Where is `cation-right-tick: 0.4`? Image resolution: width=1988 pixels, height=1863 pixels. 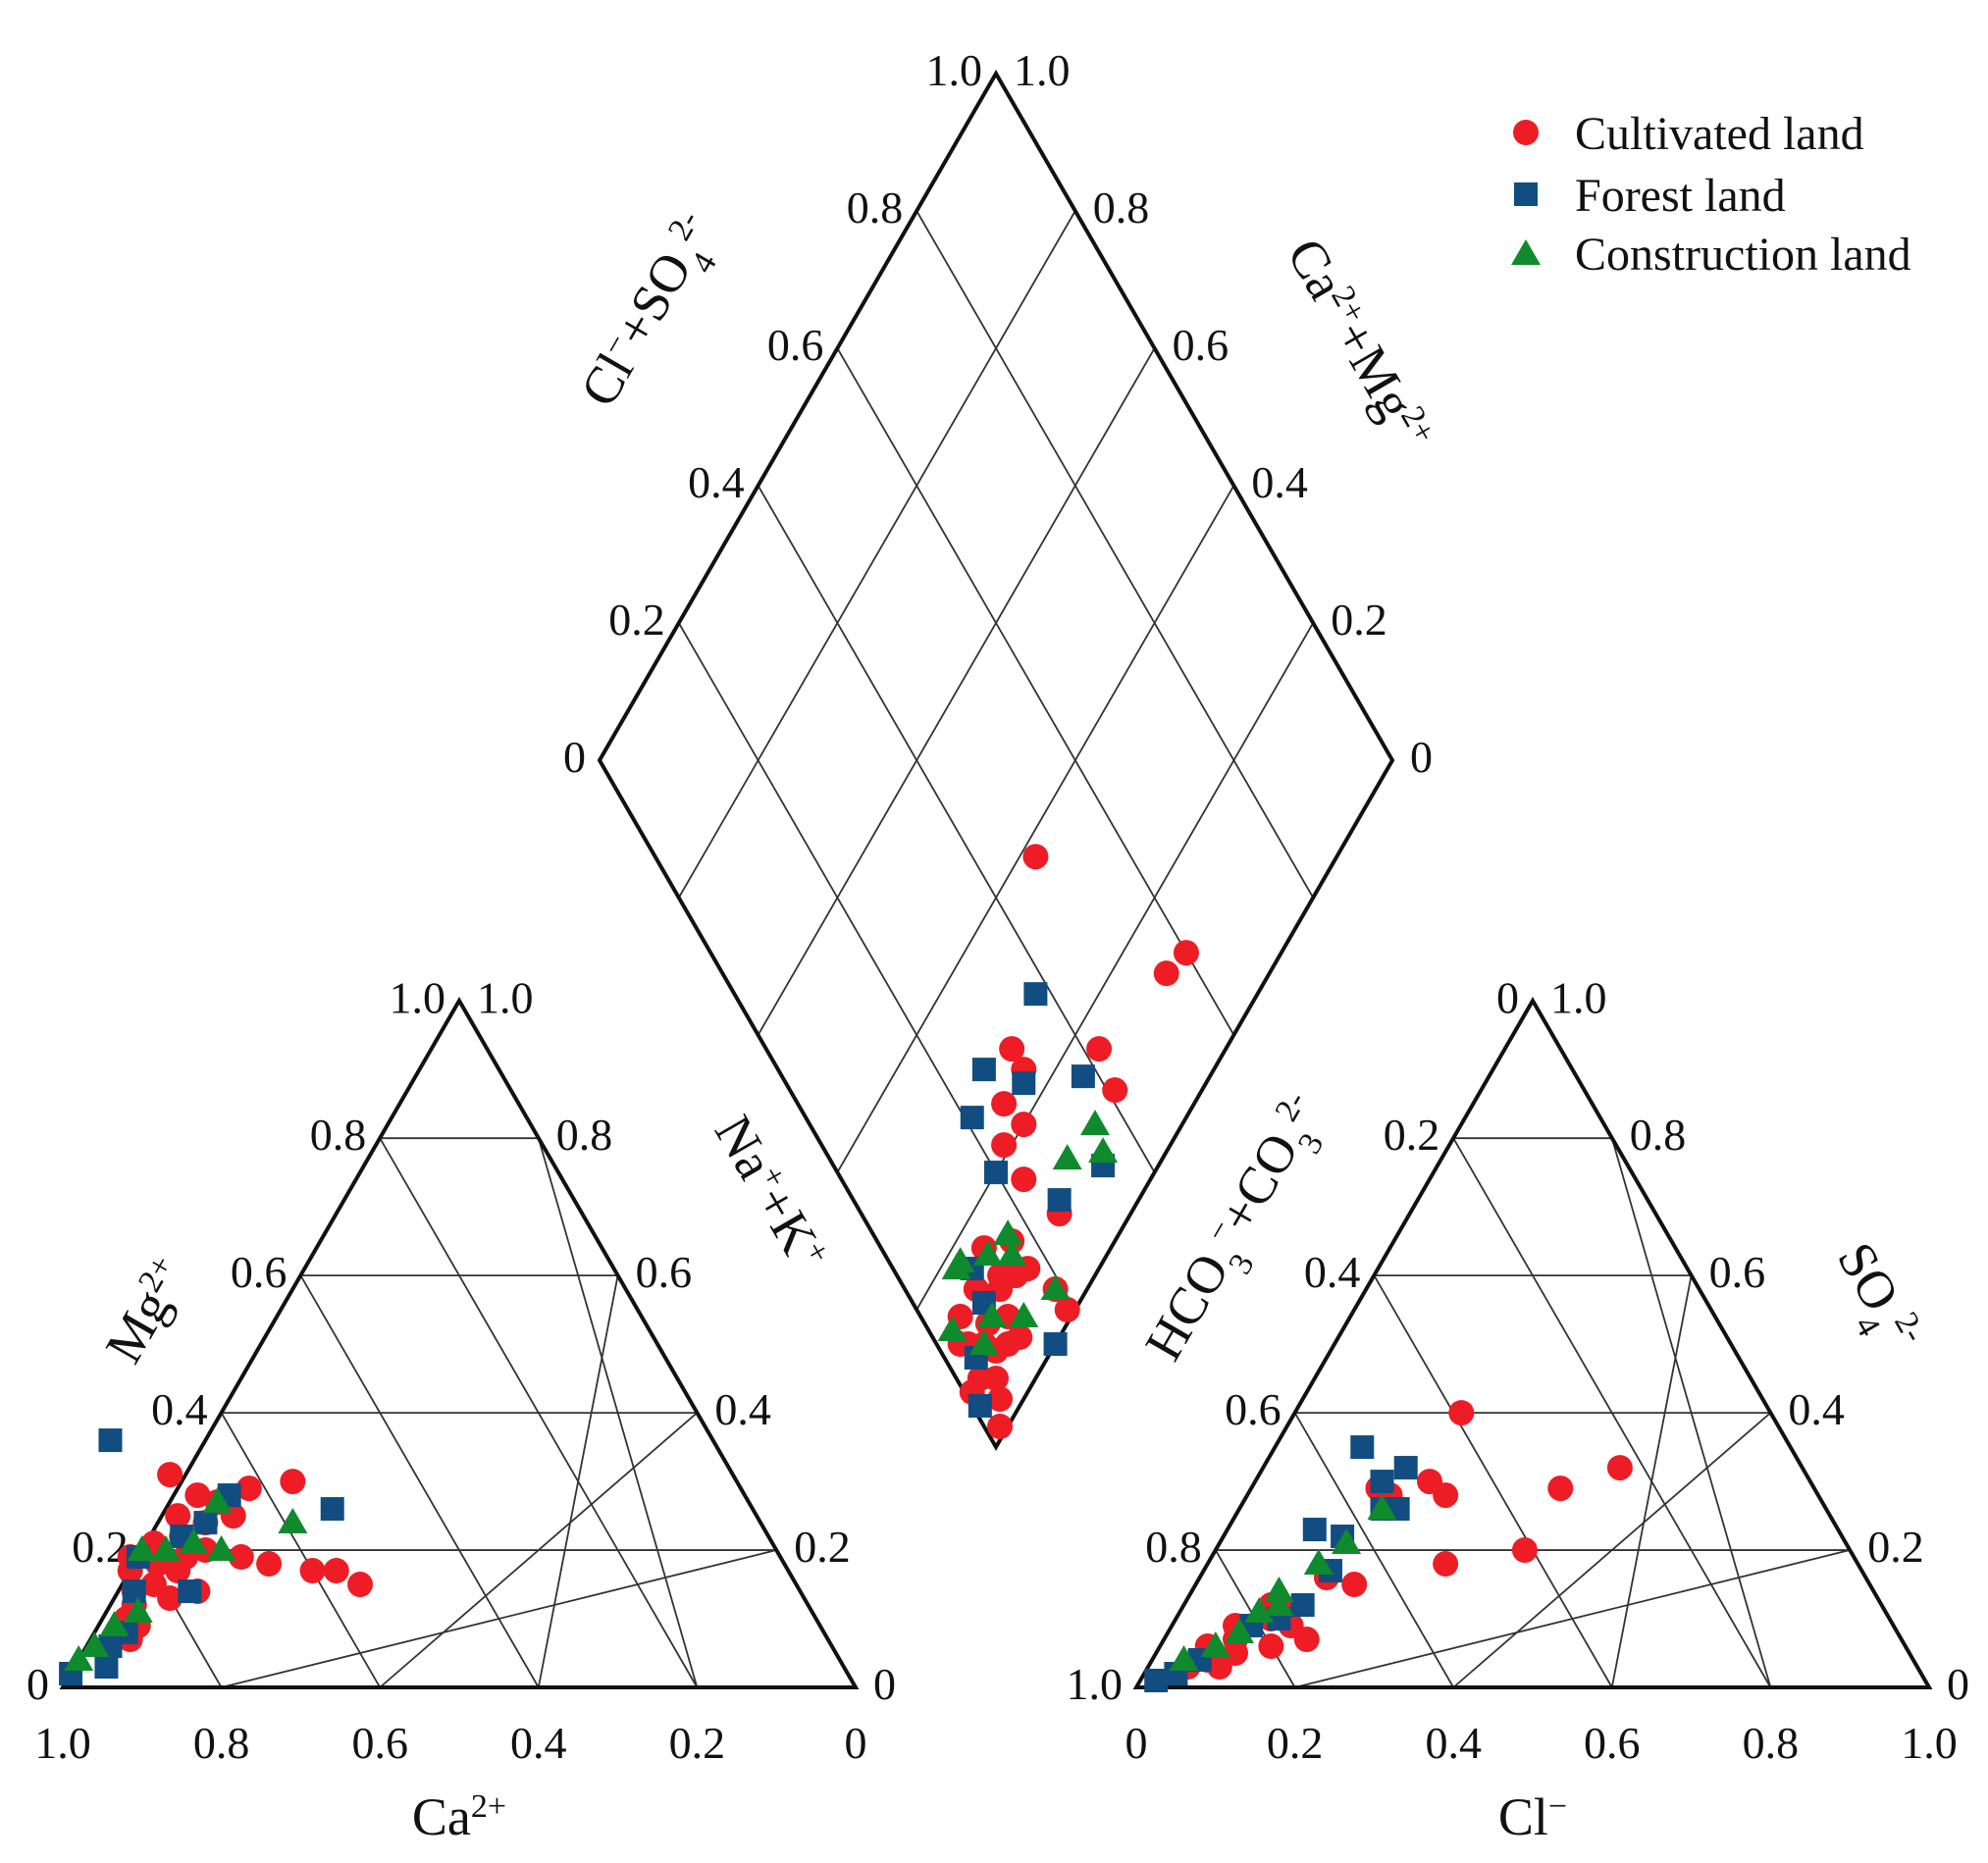
cation-right-tick: 0.4 is located at coordinates (742, 1409).